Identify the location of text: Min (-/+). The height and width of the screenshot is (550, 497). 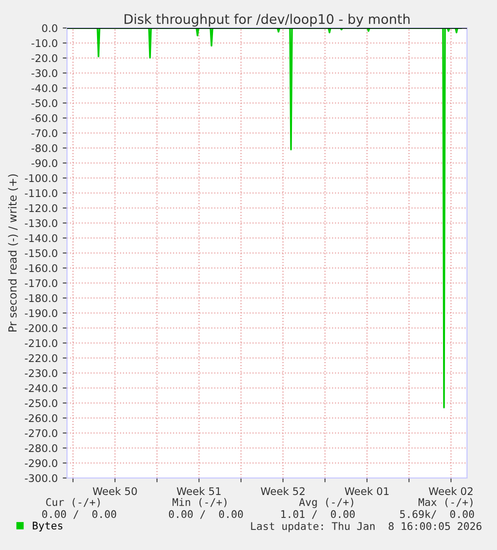
(199, 503).